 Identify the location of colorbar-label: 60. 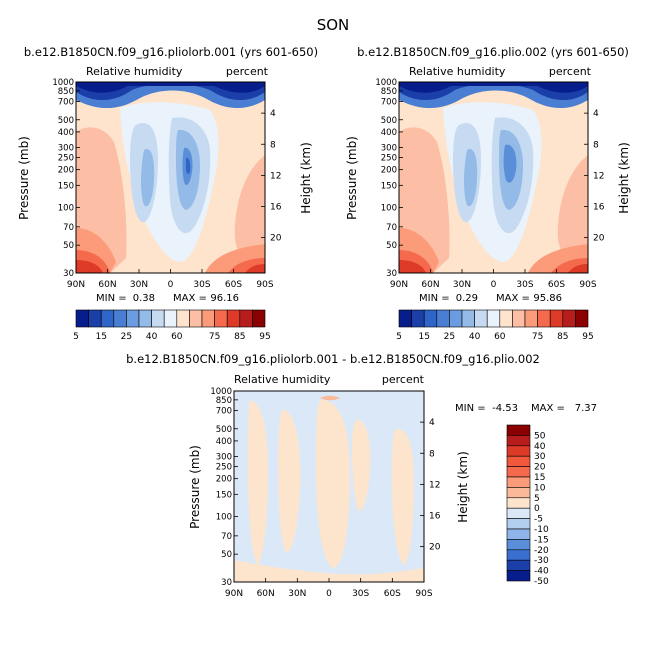
(177, 337).